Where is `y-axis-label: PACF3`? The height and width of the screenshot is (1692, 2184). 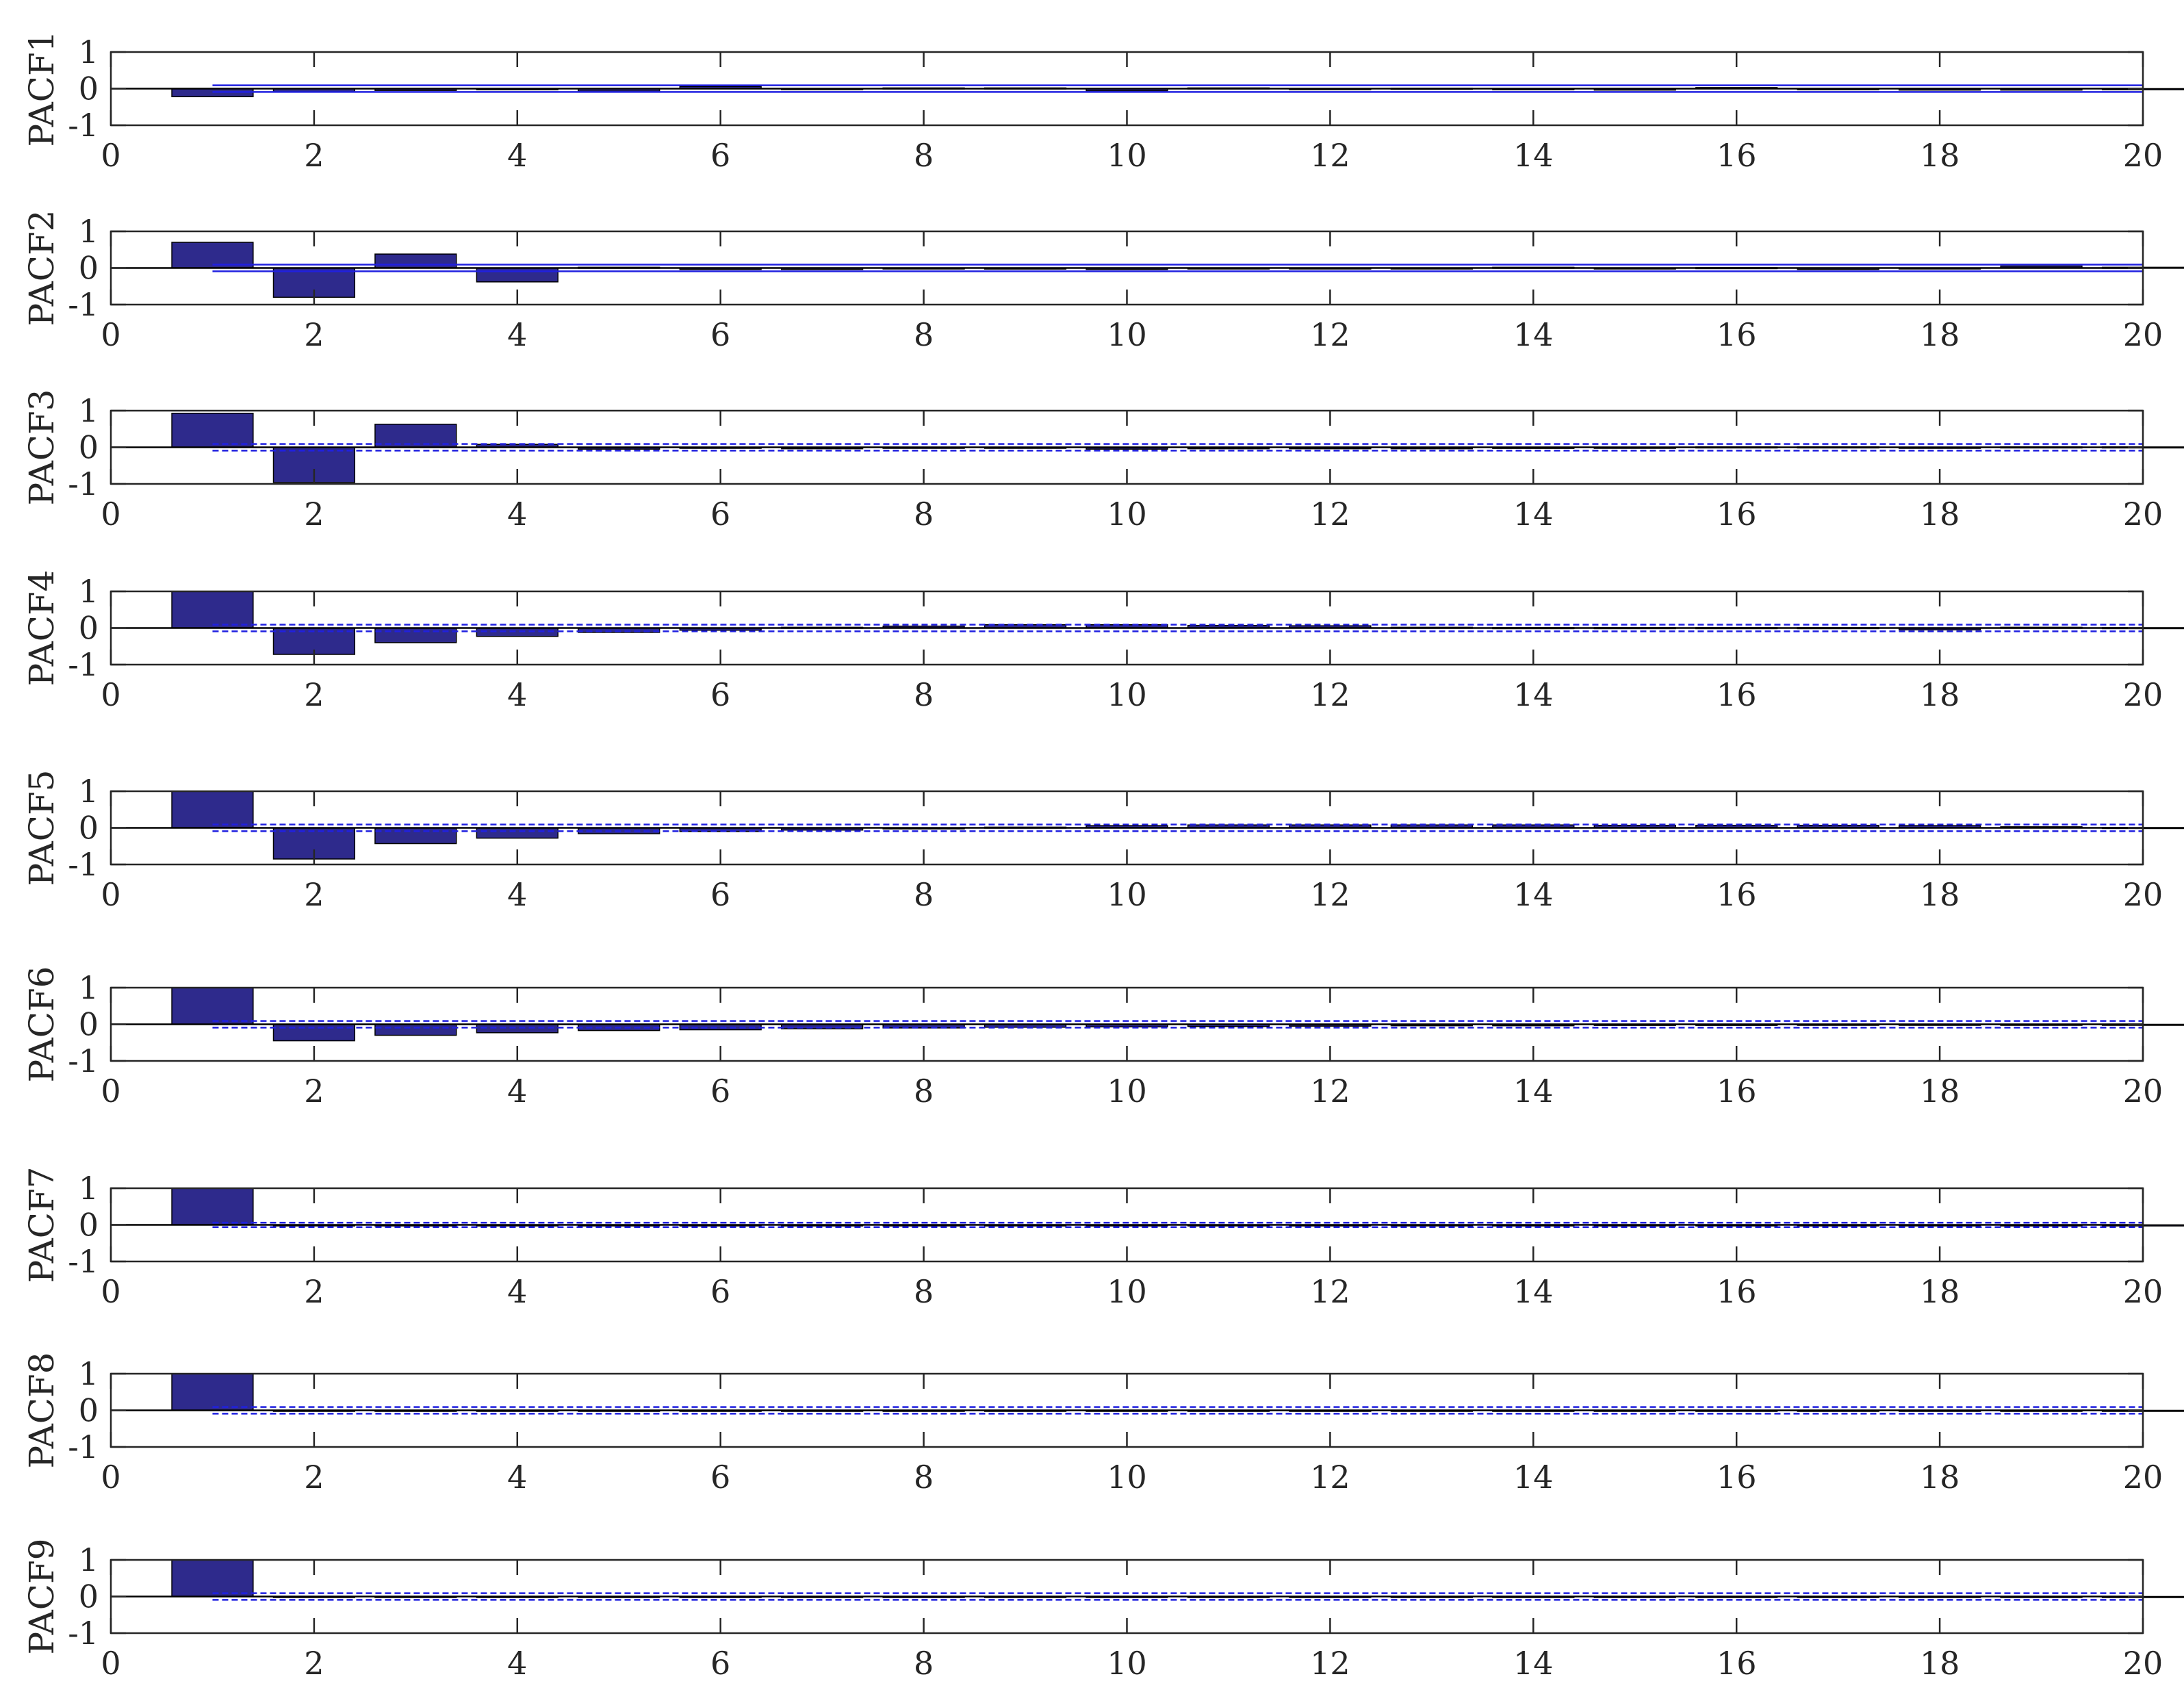
y-axis-label: PACF3 is located at coordinates (42, 448).